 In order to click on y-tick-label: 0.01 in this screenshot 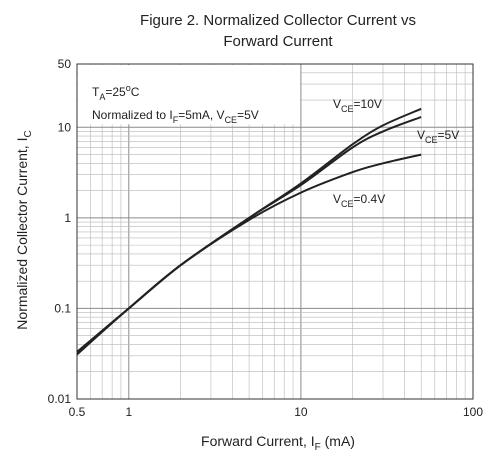, I will do `click(60, 399)`.